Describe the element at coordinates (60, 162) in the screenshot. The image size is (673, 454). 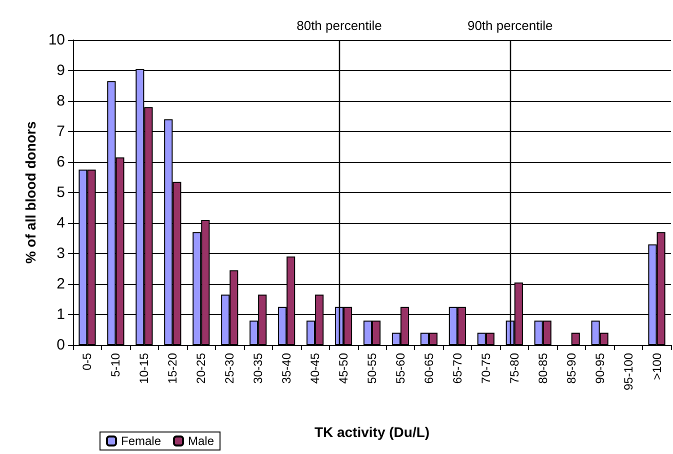
I see `y-tick-label: 6` at that location.